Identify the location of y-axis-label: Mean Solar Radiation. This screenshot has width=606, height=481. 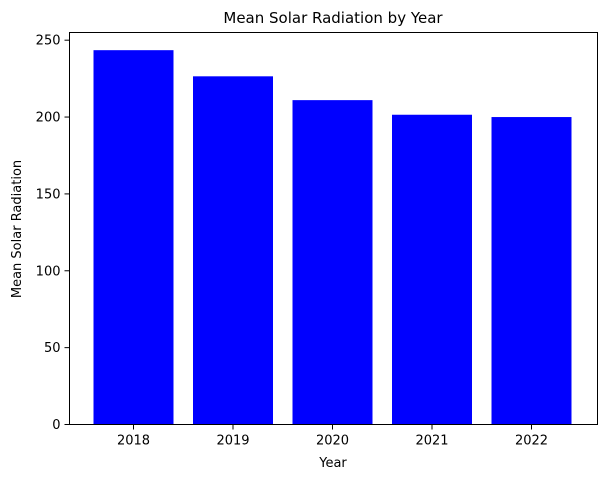
(17, 229).